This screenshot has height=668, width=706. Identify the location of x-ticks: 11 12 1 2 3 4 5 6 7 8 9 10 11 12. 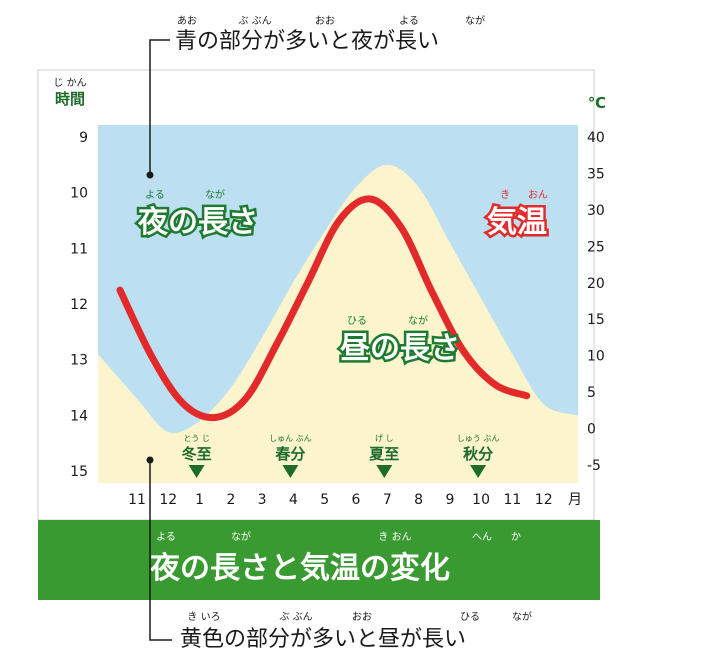
(340, 500).